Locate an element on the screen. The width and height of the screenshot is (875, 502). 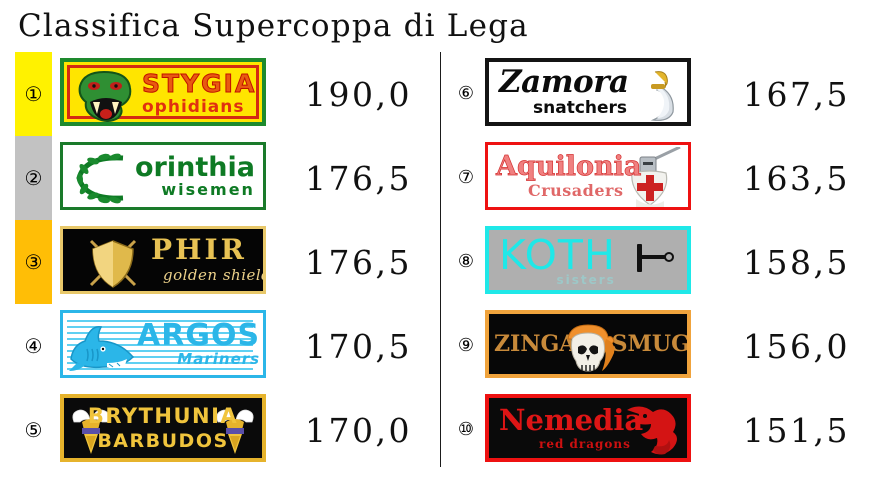
laurel-wreath-icon is located at coordinates (100, 178).